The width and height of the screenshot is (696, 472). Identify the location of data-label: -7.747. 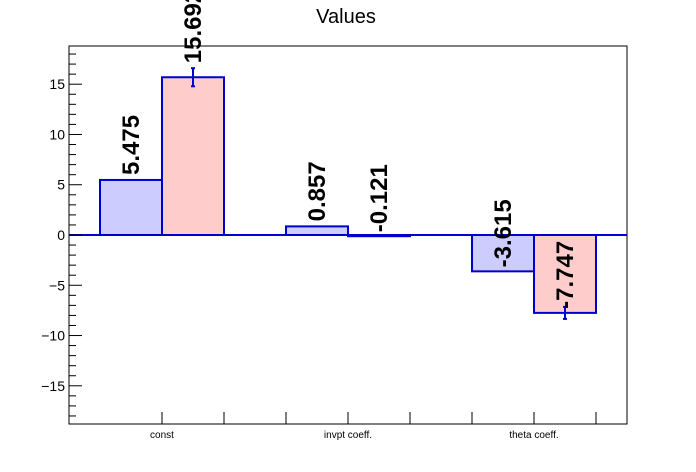
(565, 275).